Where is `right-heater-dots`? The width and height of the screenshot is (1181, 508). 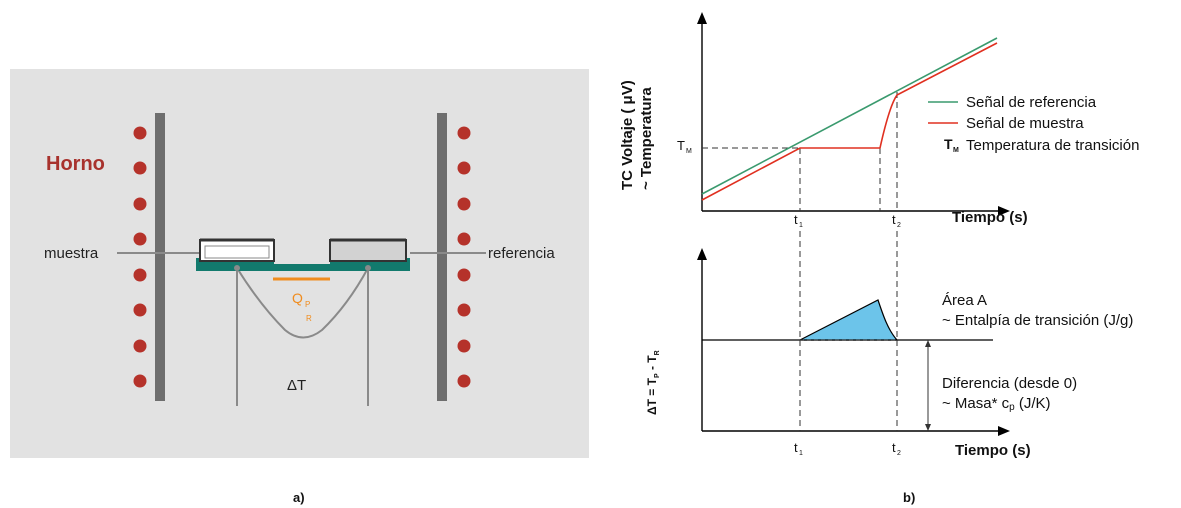
right-heater-dots is located at coordinates (464, 257).